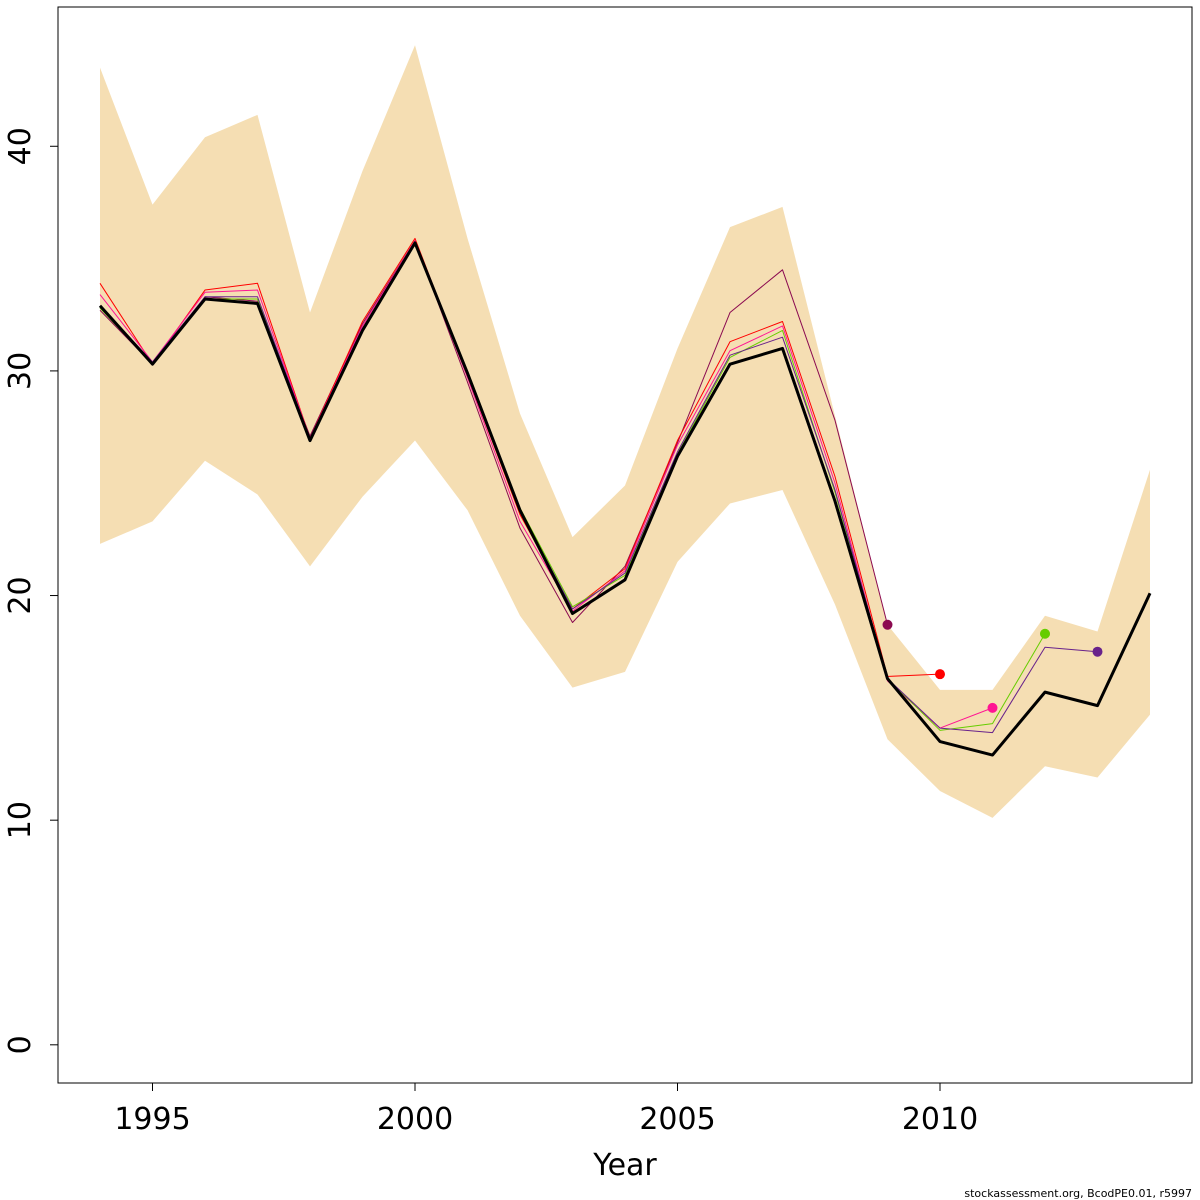 The width and height of the screenshot is (1200, 1200). Describe the element at coordinates (624, 1165) in the screenshot. I see `x-axis-title: Year` at that location.